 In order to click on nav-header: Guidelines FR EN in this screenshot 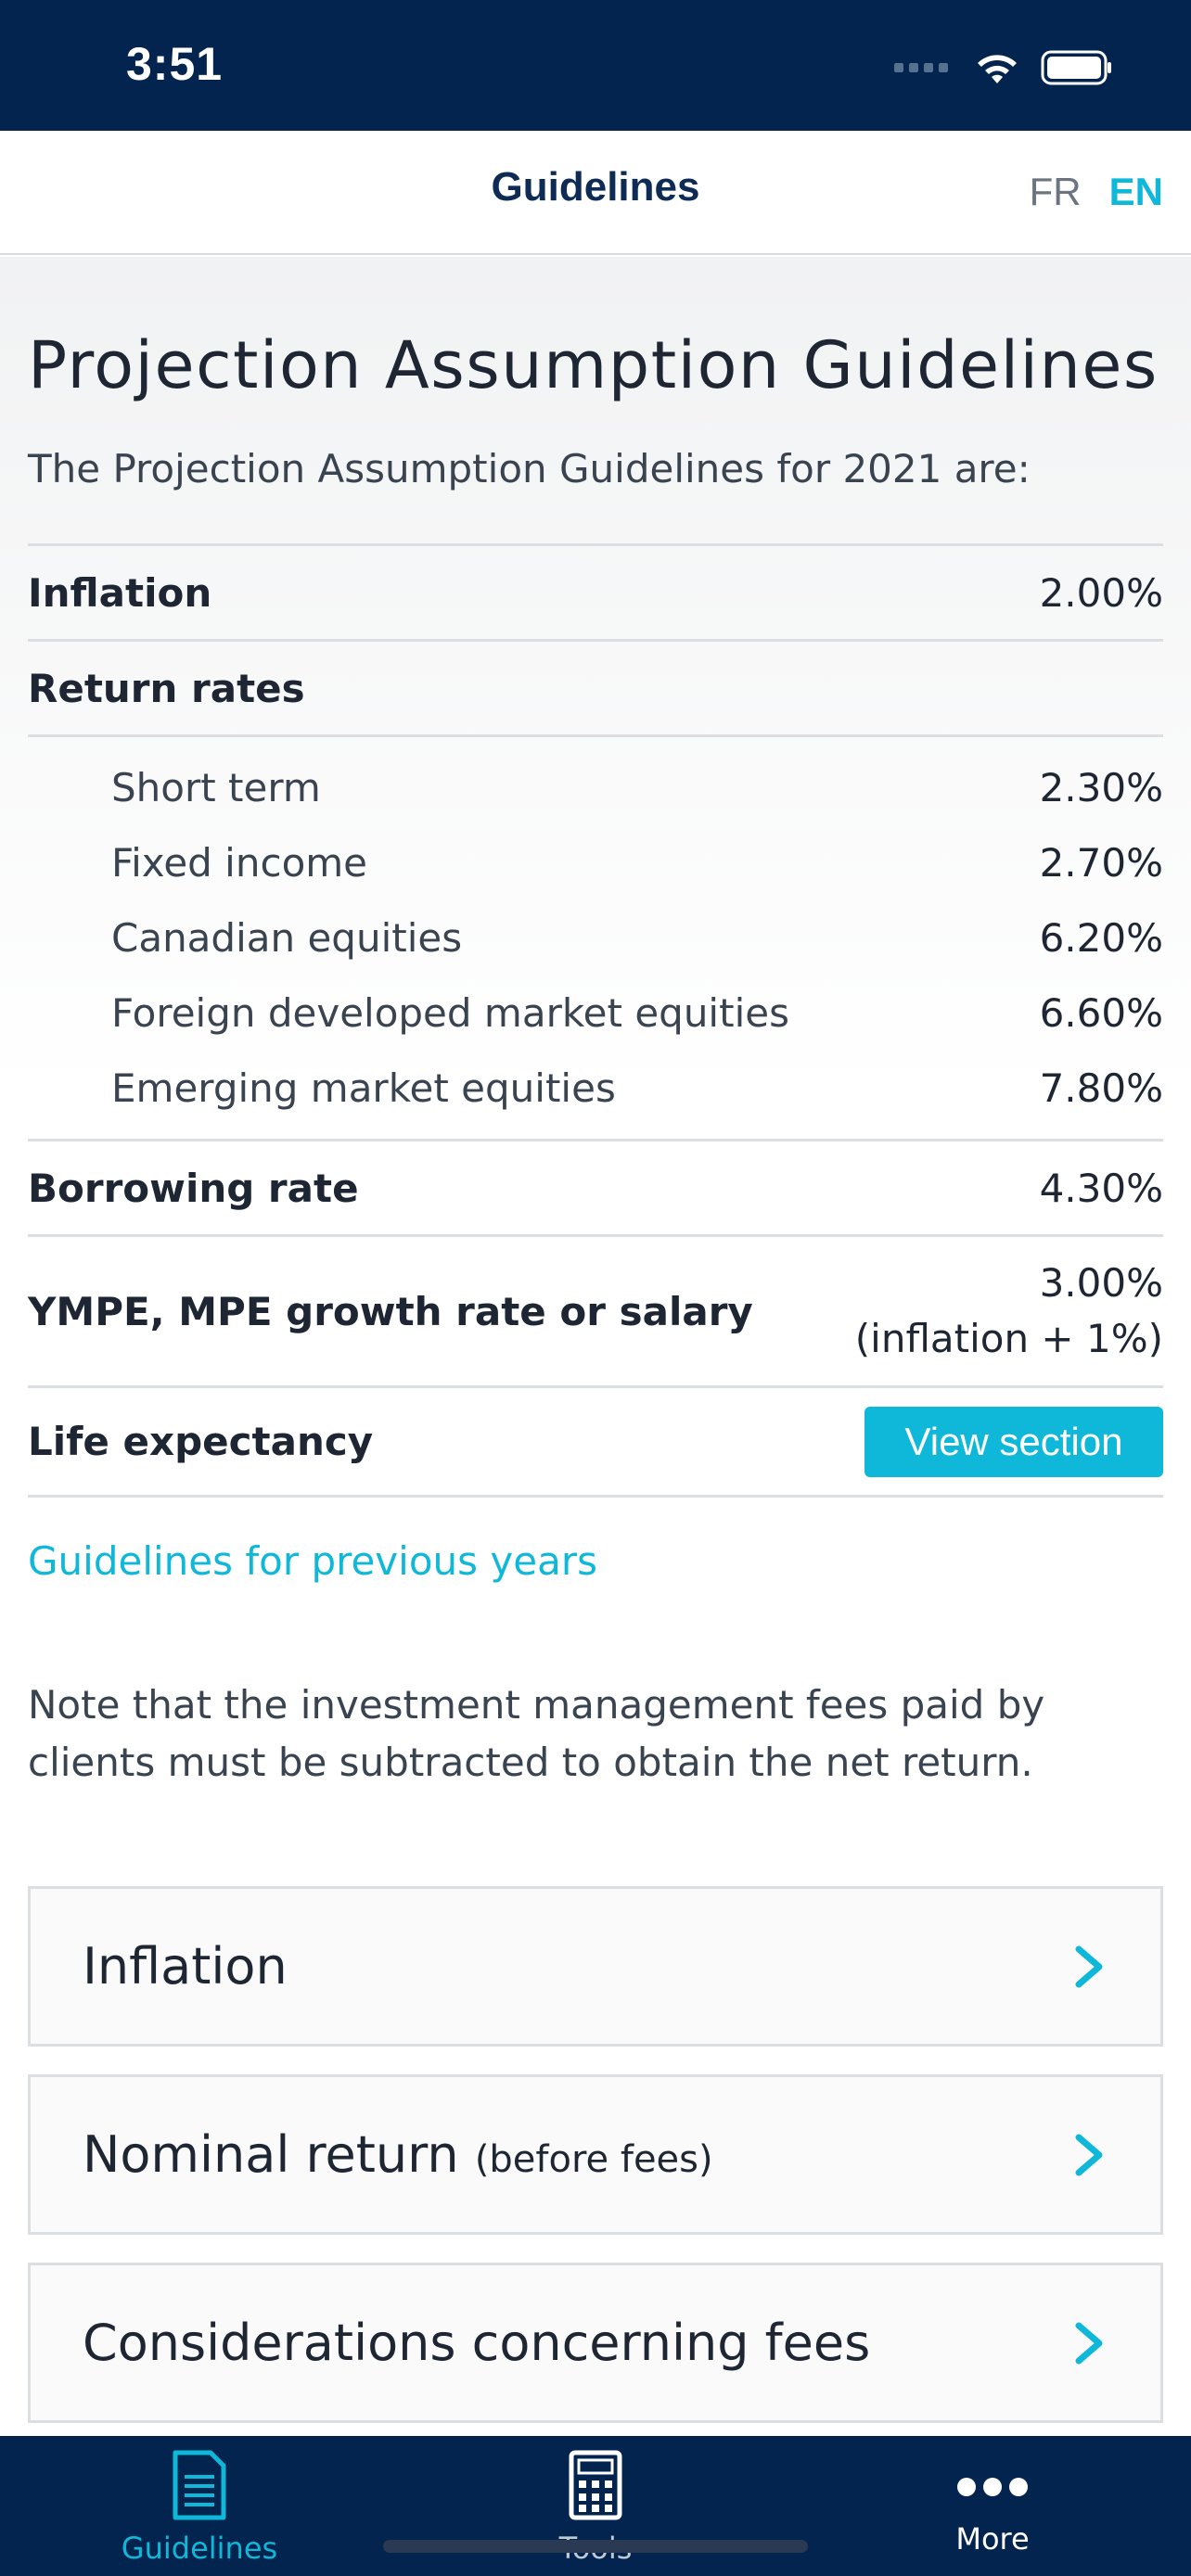, I will do `click(595, 193)`.